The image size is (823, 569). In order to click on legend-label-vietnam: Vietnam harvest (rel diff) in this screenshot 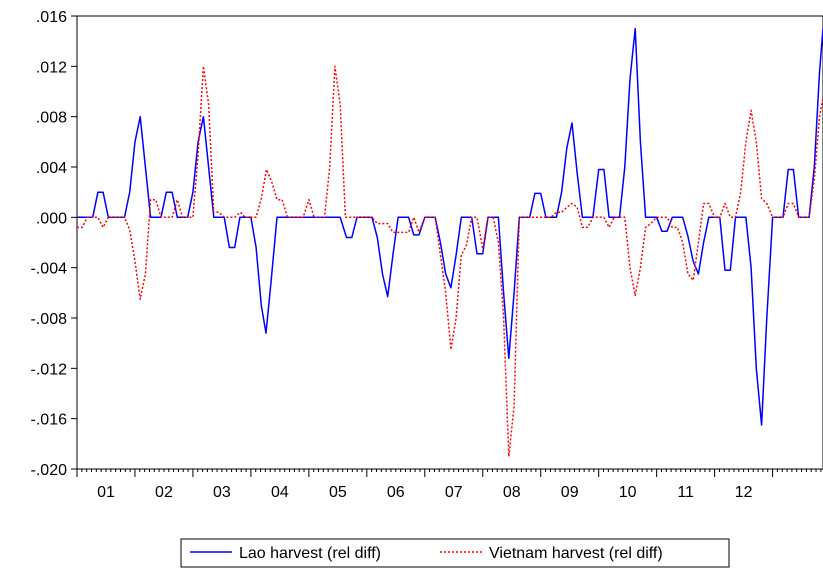, I will do `click(576, 553)`.